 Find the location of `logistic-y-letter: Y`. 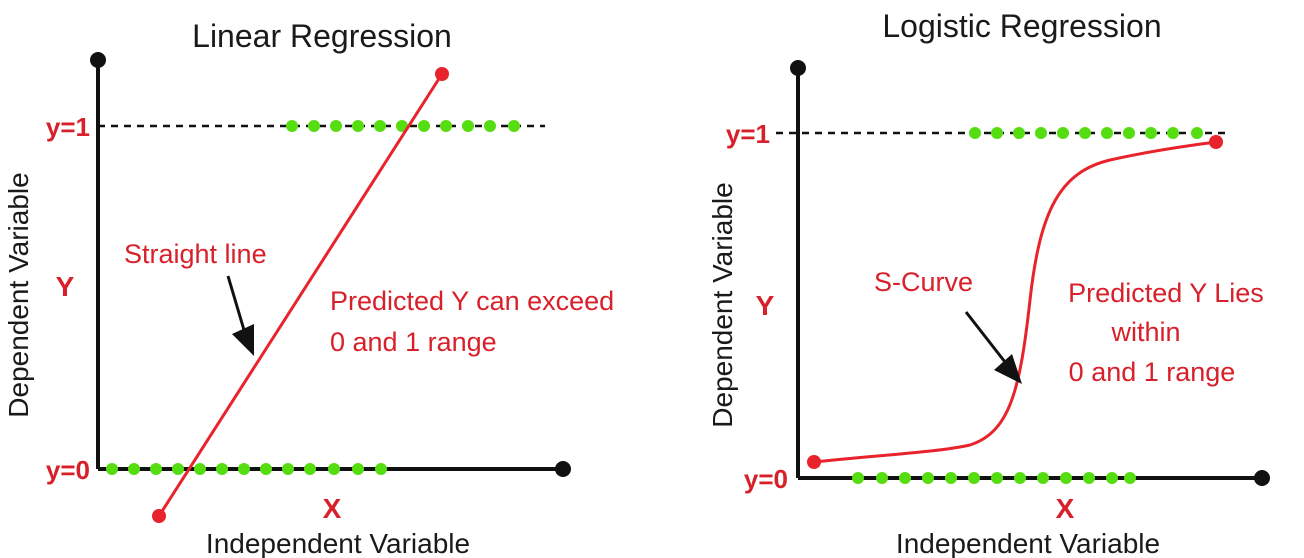

logistic-y-letter: Y is located at coordinates (765, 305).